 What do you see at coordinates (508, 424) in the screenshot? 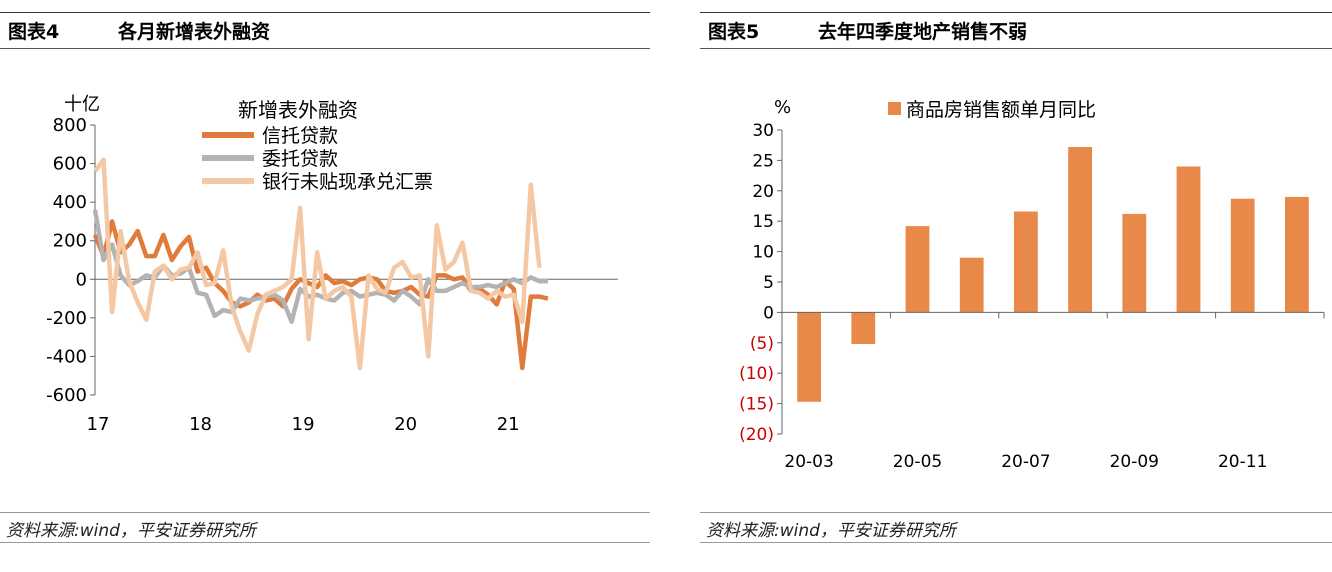
I see `x-tick-label: 21` at bounding box center [508, 424].